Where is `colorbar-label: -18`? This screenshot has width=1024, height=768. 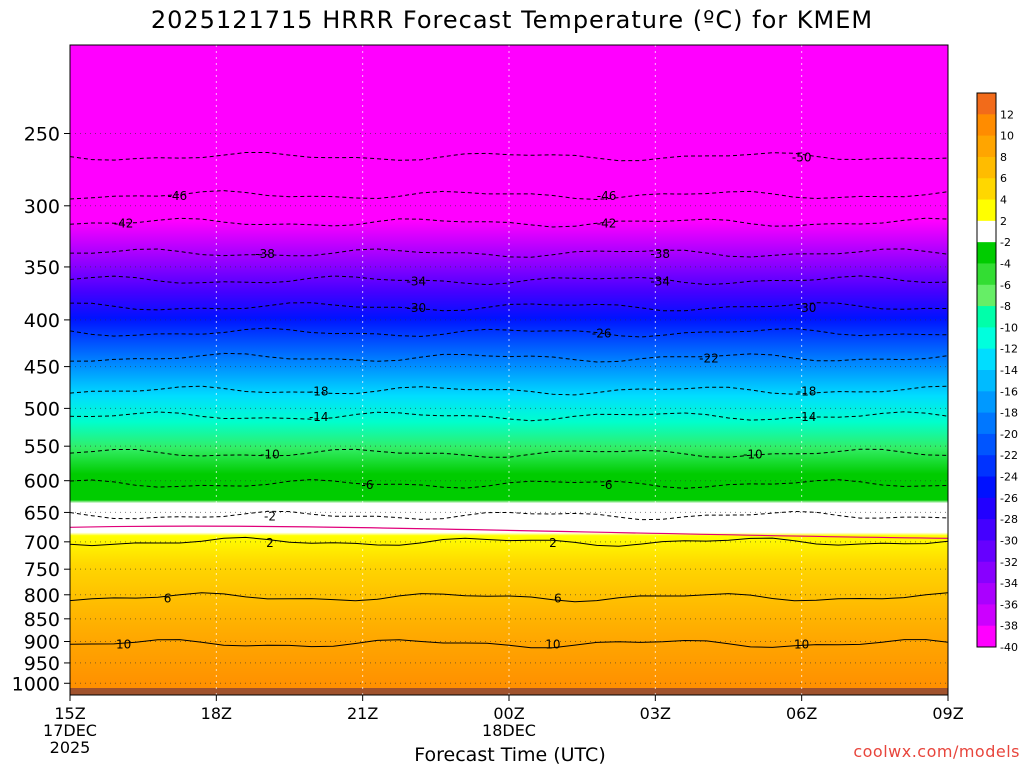
colorbar-label: -18 is located at coordinates (1009, 413).